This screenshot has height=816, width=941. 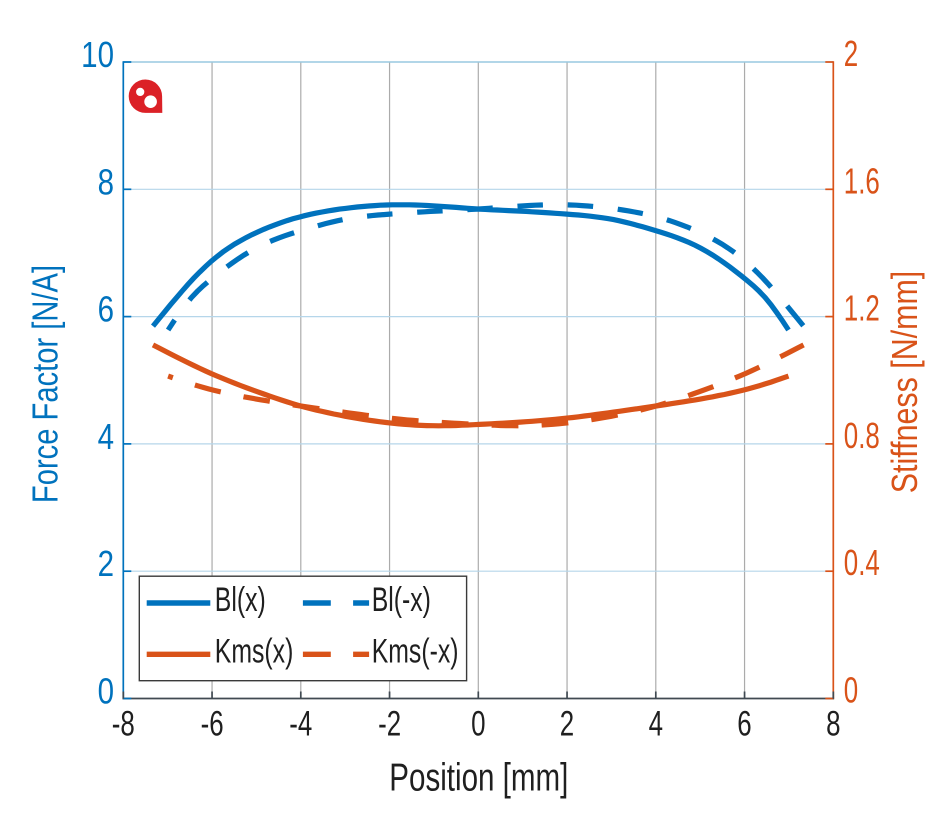 I want to click on svg-text: Kms(x), so click(x=254, y=652).